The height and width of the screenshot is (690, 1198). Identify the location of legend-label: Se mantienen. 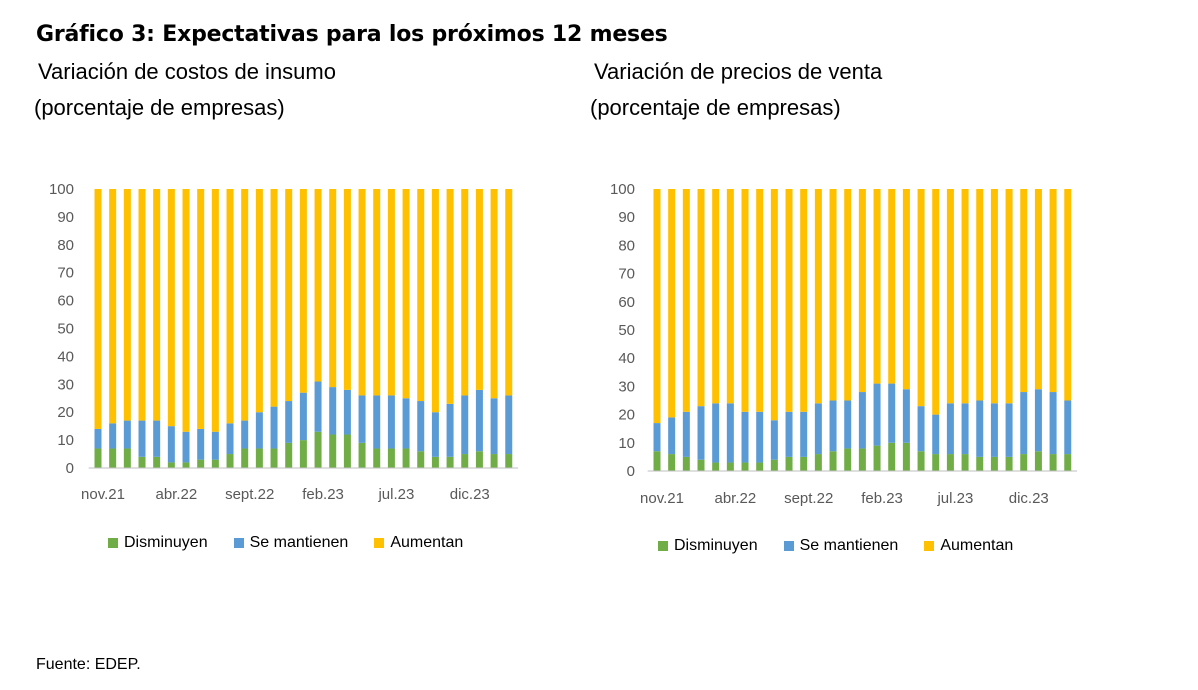
(849, 545).